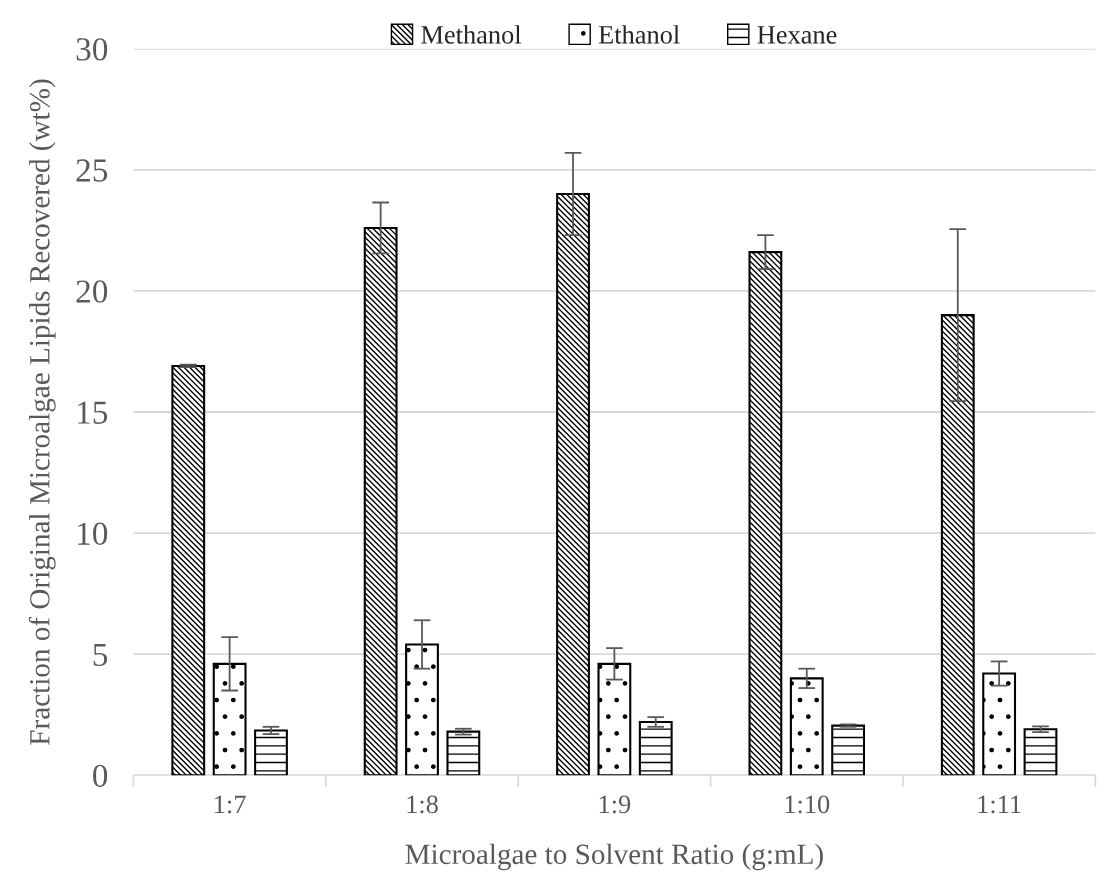 The width and height of the screenshot is (1112, 886). Describe the element at coordinates (42, 412) in the screenshot. I see `y-axis-title: Fraction of Original Microalgae Lipids Recovered (wt%)` at that location.